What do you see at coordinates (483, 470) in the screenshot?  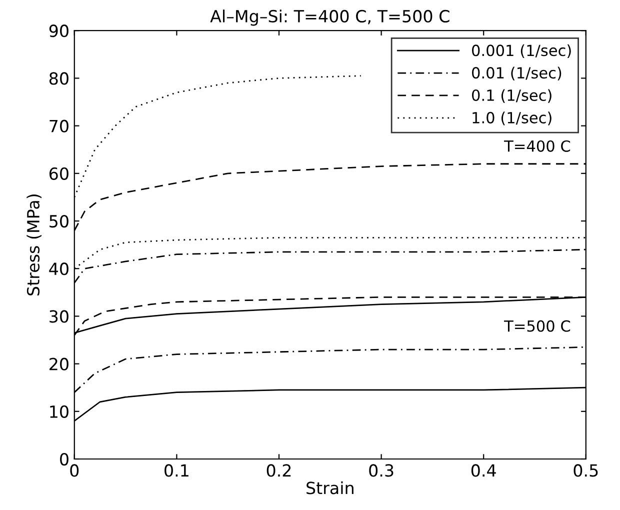 I see `x-tick-label: 0.4` at bounding box center [483, 470].